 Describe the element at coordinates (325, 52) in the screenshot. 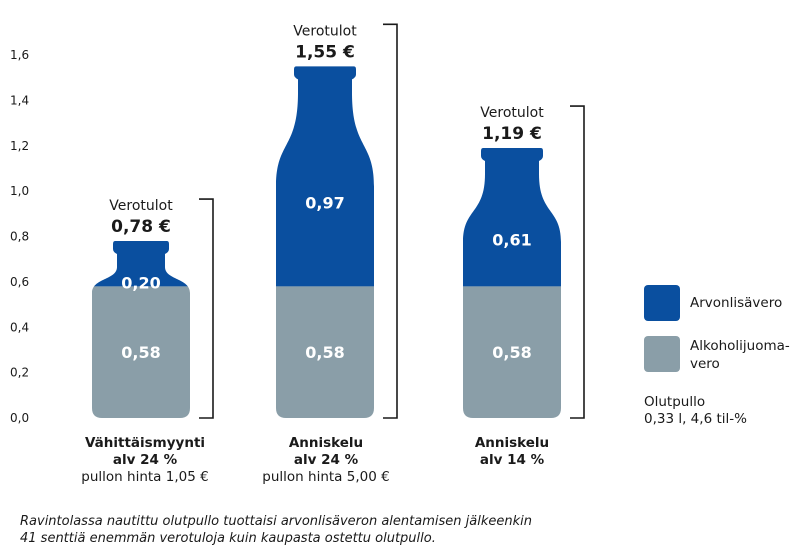

I see `total-value: 1,55 €` at that location.